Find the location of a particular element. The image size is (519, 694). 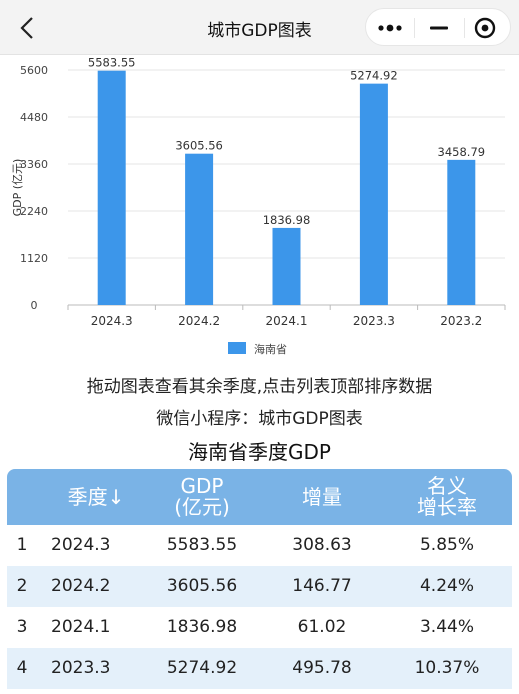

gdp-header: GDP (亿元) is located at coordinates (202, 497).